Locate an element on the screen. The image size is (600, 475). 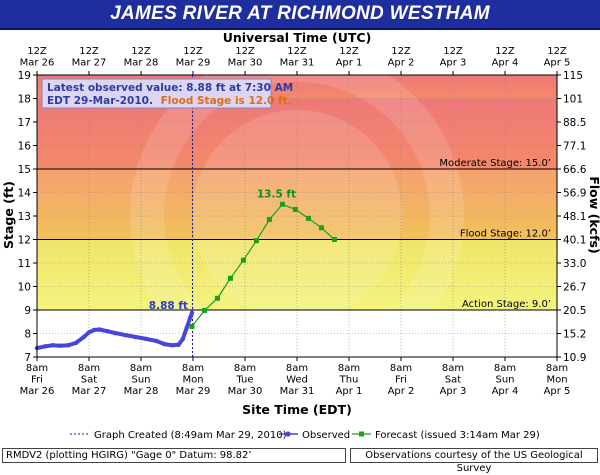
svg-text:EDT 29-Mar-2010. Flood: EDT 29-Mar-2010. Flood Stage is 12.0 ft. is located at coordinates (169, 101).